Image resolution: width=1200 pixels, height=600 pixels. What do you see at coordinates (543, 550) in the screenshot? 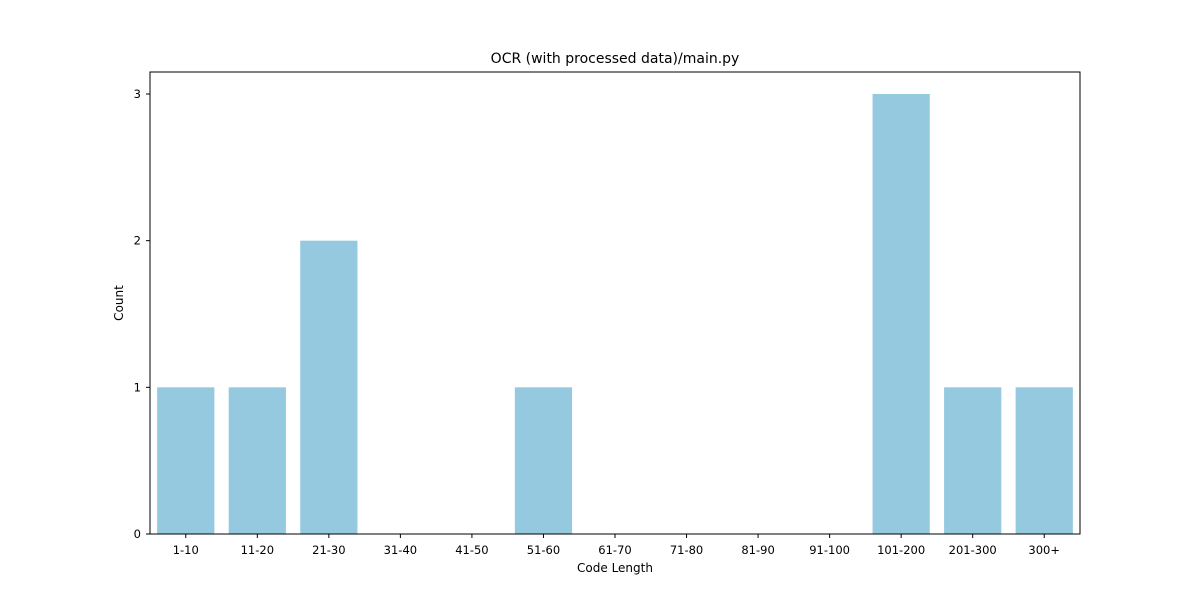
I see `x-tick-label: 51-60` at bounding box center [543, 550].